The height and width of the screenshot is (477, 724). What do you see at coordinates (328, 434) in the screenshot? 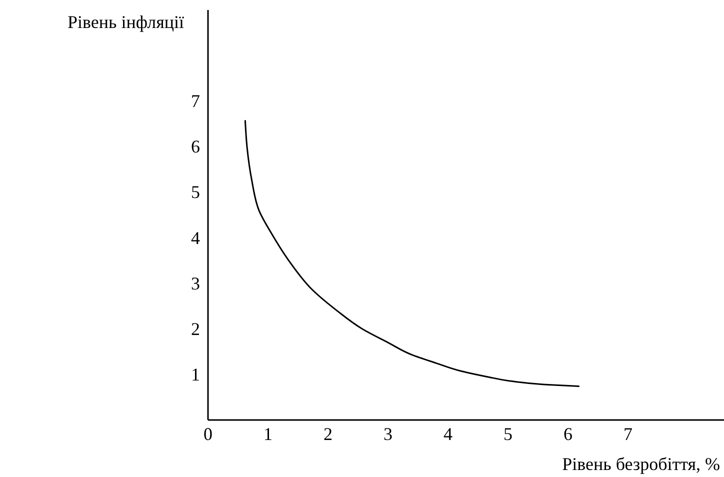
I see `x-tick-label: 2` at bounding box center [328, 434].